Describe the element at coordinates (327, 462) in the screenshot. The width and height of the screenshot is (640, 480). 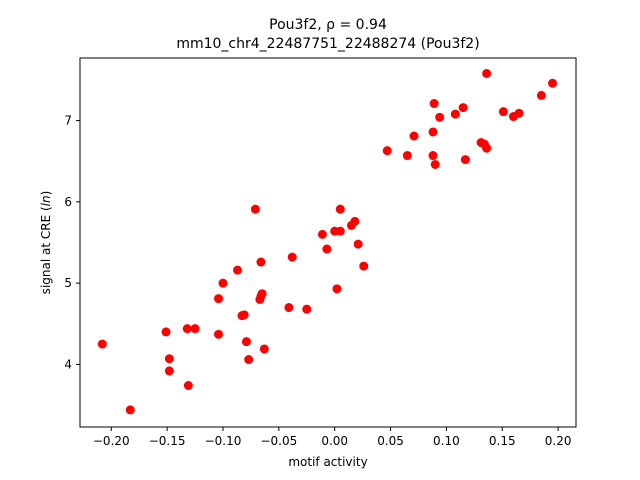
I see `x-axis-label: motif activity` at that location.